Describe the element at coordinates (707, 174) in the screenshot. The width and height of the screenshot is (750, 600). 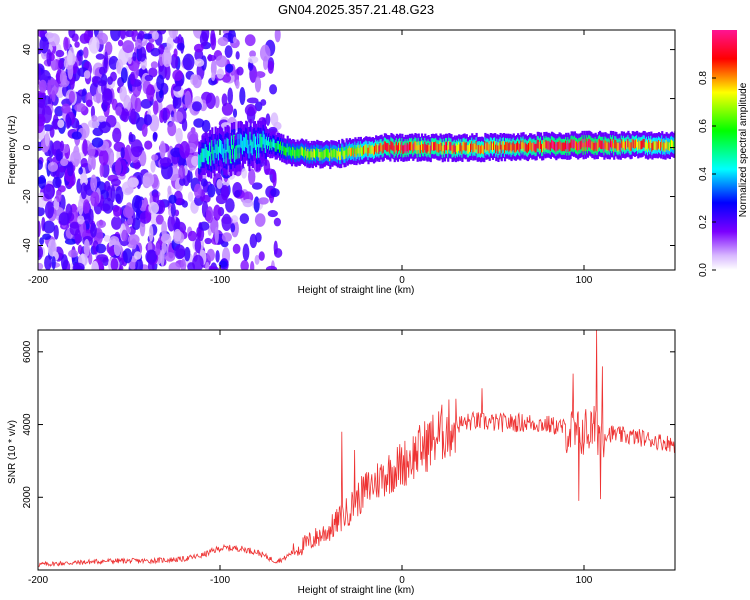
I see `colorbar-ticks: 0.0 0.2 0.4 0.6 0.8` at that location.